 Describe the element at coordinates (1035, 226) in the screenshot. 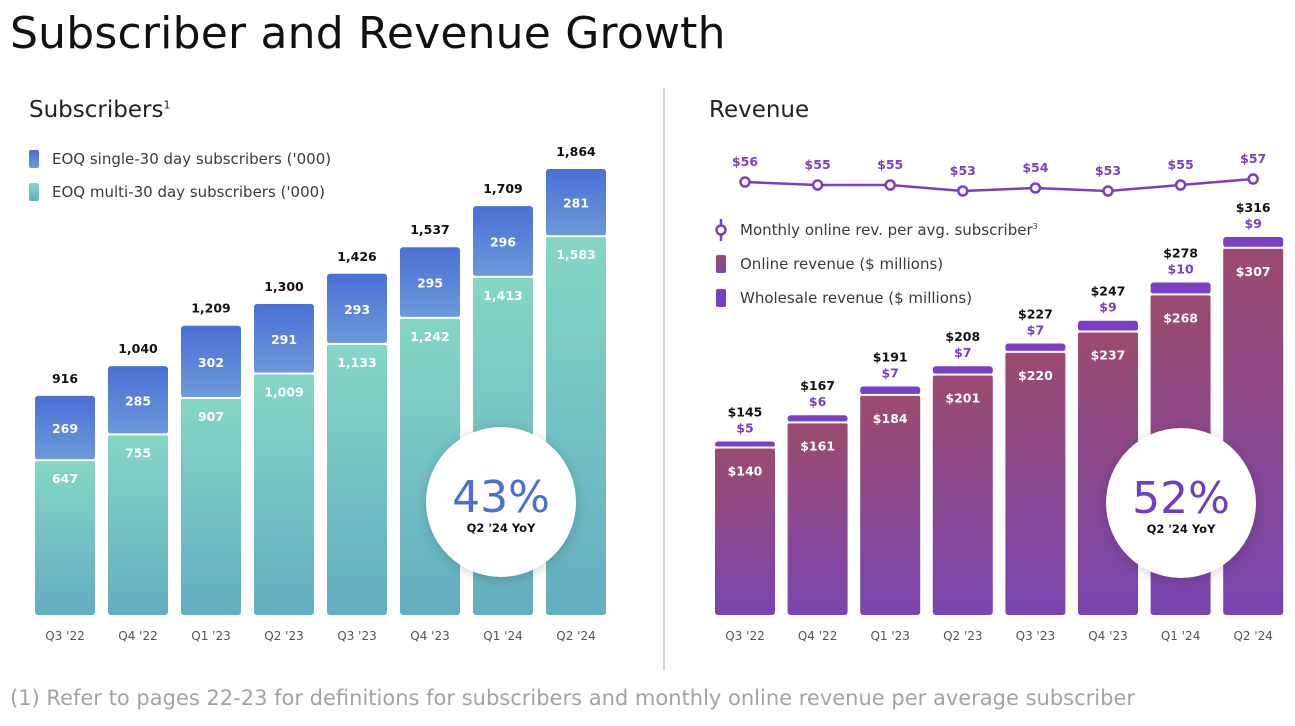

I see `legend-arpu-sup: 3` at that location.